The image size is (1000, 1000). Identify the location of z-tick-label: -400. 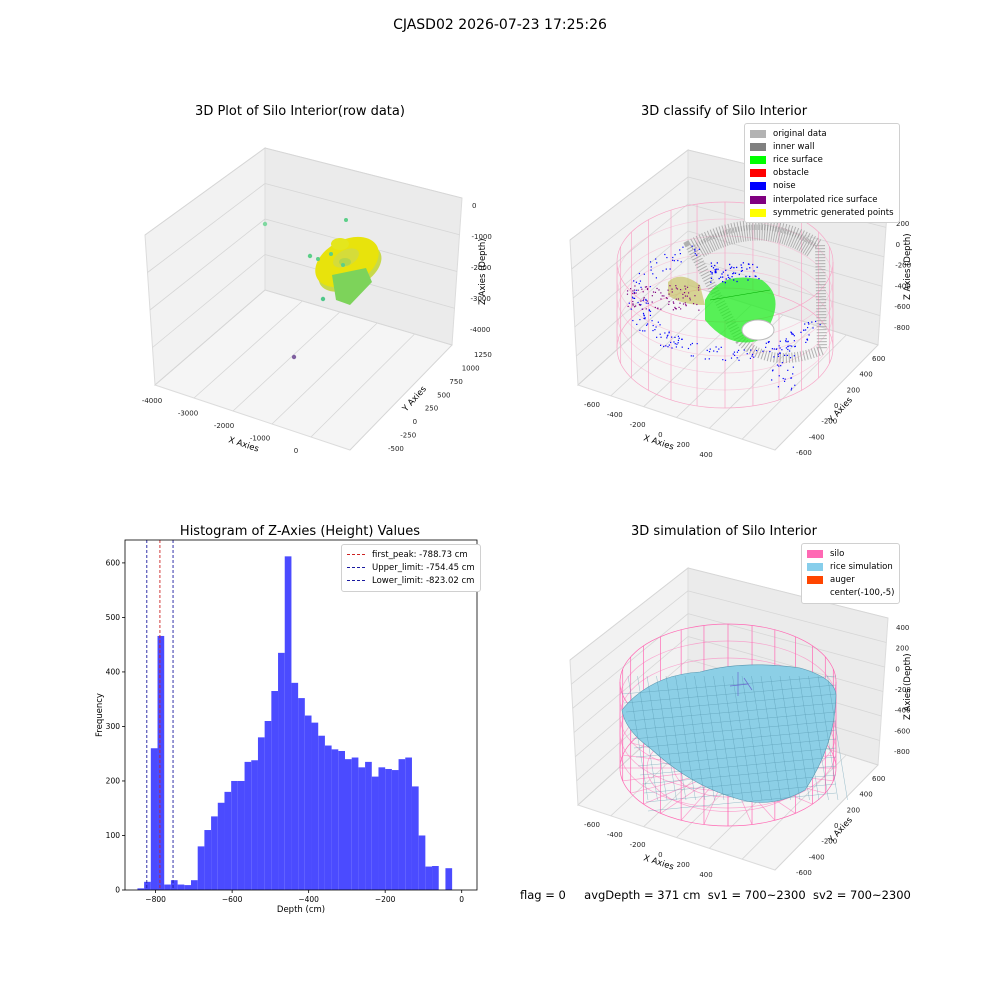
(903, 711).